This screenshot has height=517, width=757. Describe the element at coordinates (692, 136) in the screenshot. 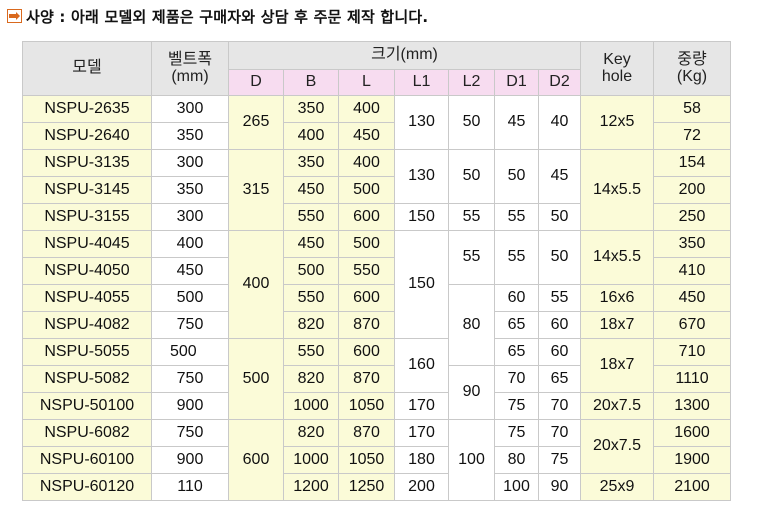

I see `cell-weight: 72` at that location.